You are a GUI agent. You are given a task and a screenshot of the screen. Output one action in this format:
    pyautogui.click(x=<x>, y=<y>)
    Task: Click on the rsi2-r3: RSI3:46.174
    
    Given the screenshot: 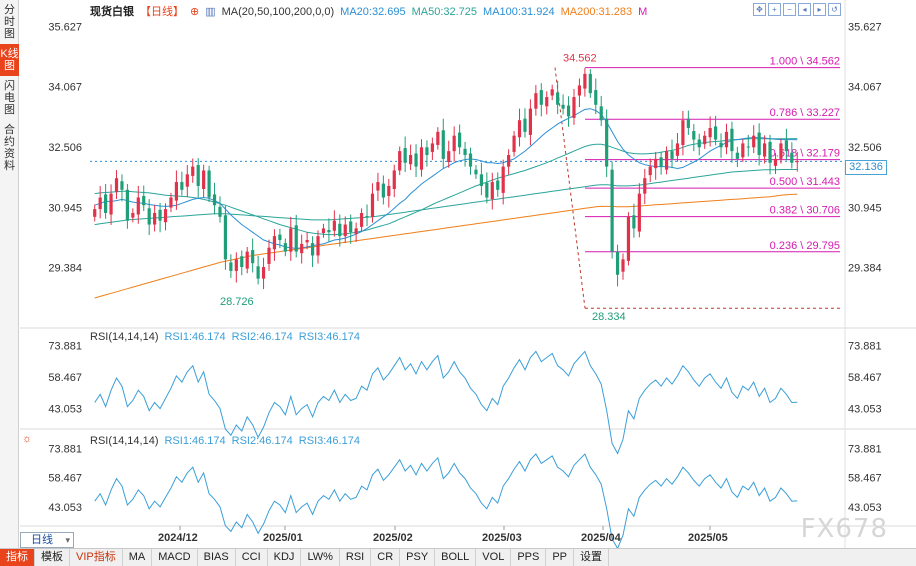 What is the action you would take?
    pyautogui.click(x=329, y=441)
    